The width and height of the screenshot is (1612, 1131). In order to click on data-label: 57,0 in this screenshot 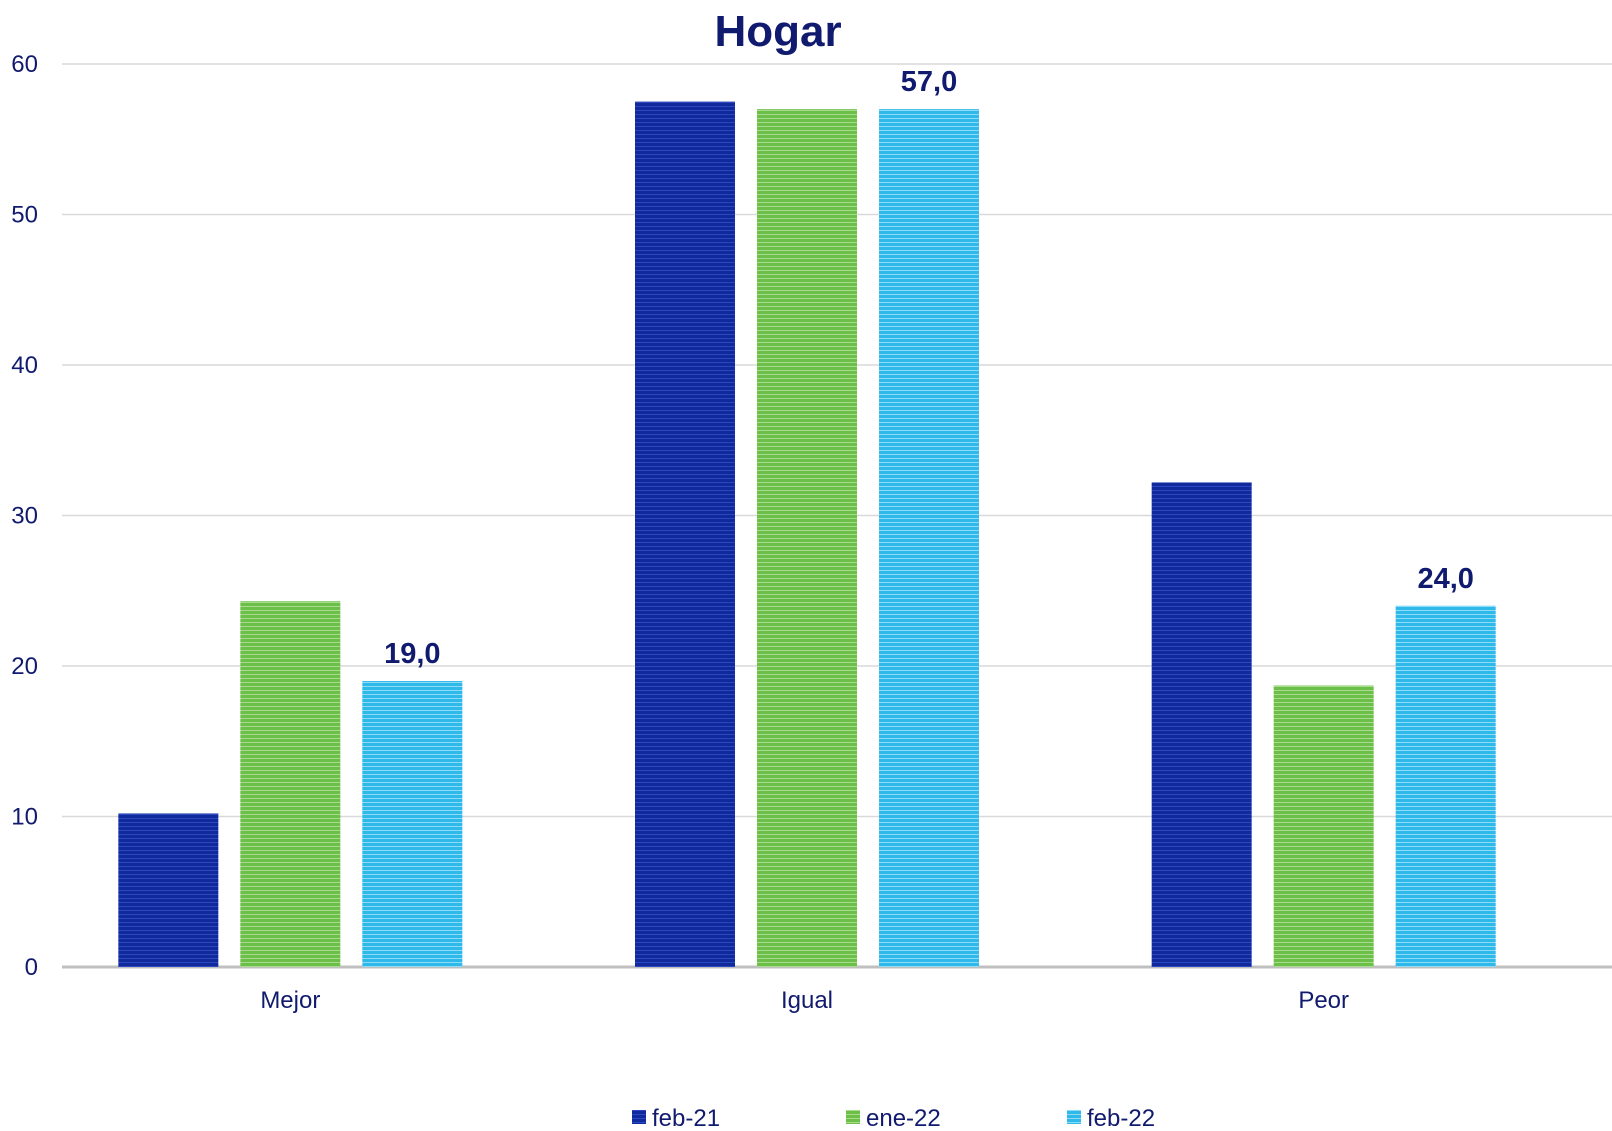, I will do `click(929, 82)`.